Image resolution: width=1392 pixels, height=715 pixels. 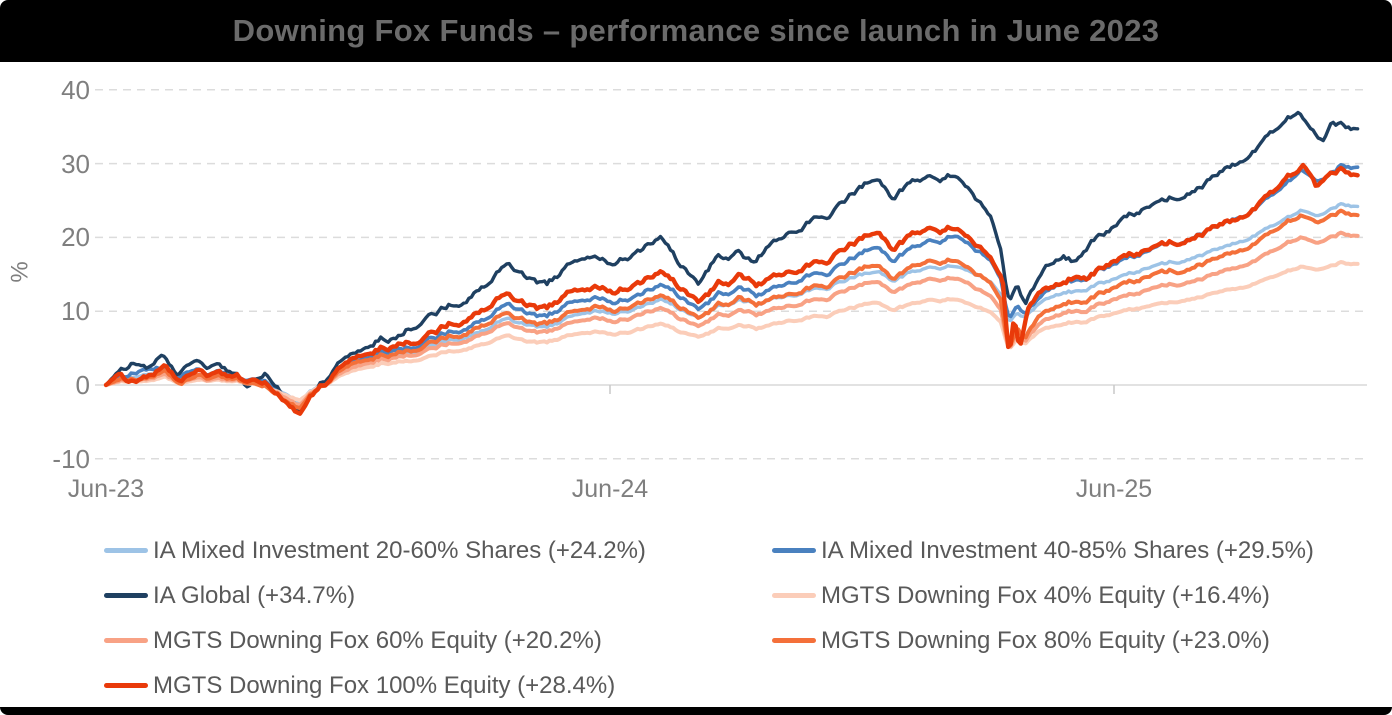 I want to click on legend-label: MGTS Downing Fox 100% Equity (+28.4%), so click(x=384, y=685).